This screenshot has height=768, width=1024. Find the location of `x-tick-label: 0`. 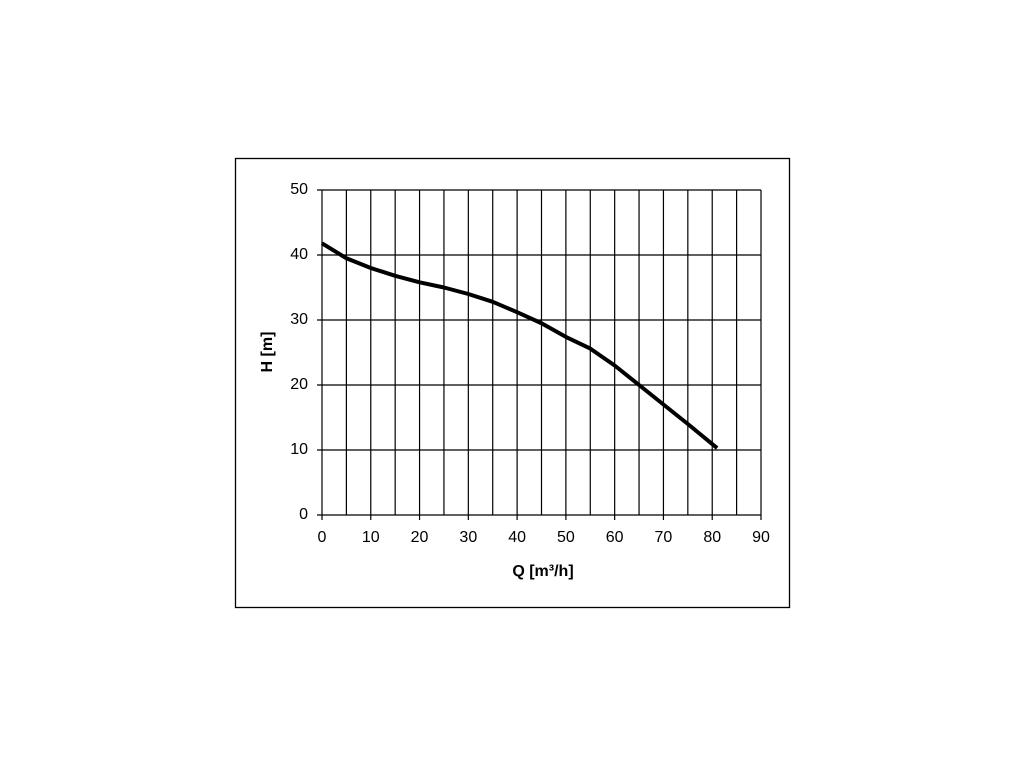

x-tick-label: 0 is located at coordinates (322, 537).